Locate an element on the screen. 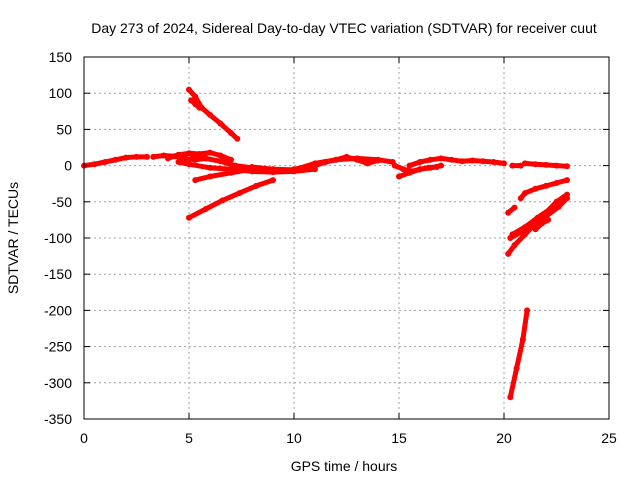 Image resolution: width=640 pixels, height=480 pixels. y-tick-label: -200 is located at coordinates (58, 310).